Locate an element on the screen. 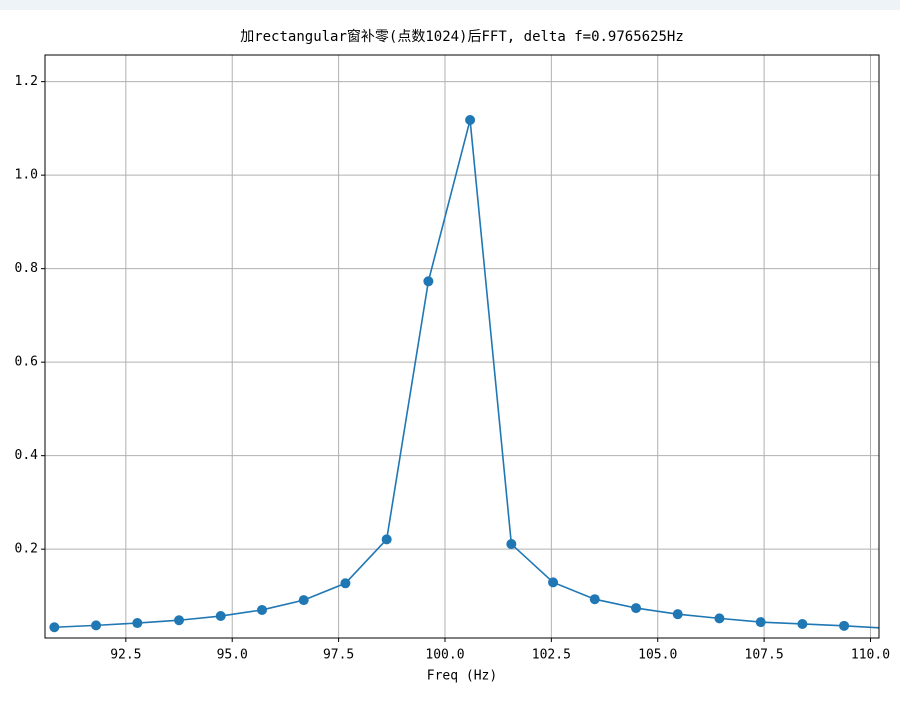  y-tick-label: 1.2 is located at coordinates (26, 81).